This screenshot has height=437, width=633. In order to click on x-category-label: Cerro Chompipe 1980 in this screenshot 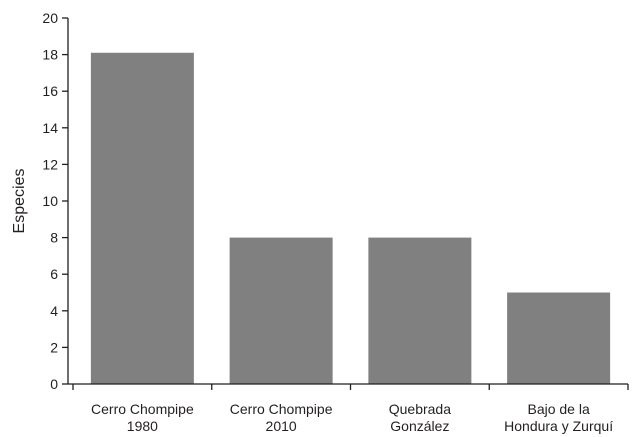, I will do `click(142, 417)`.